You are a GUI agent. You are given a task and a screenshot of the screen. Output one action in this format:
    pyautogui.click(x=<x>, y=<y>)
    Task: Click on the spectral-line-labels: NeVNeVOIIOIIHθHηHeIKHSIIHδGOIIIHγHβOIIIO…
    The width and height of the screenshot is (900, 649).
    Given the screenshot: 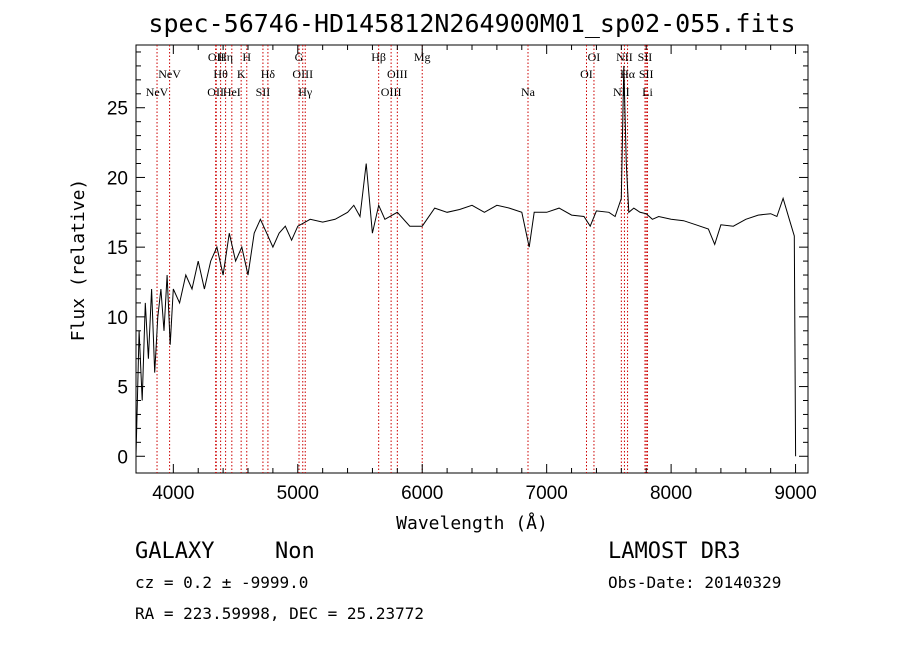 What is the action you would take?
    pyautogui.click(x=400, y=74)
    